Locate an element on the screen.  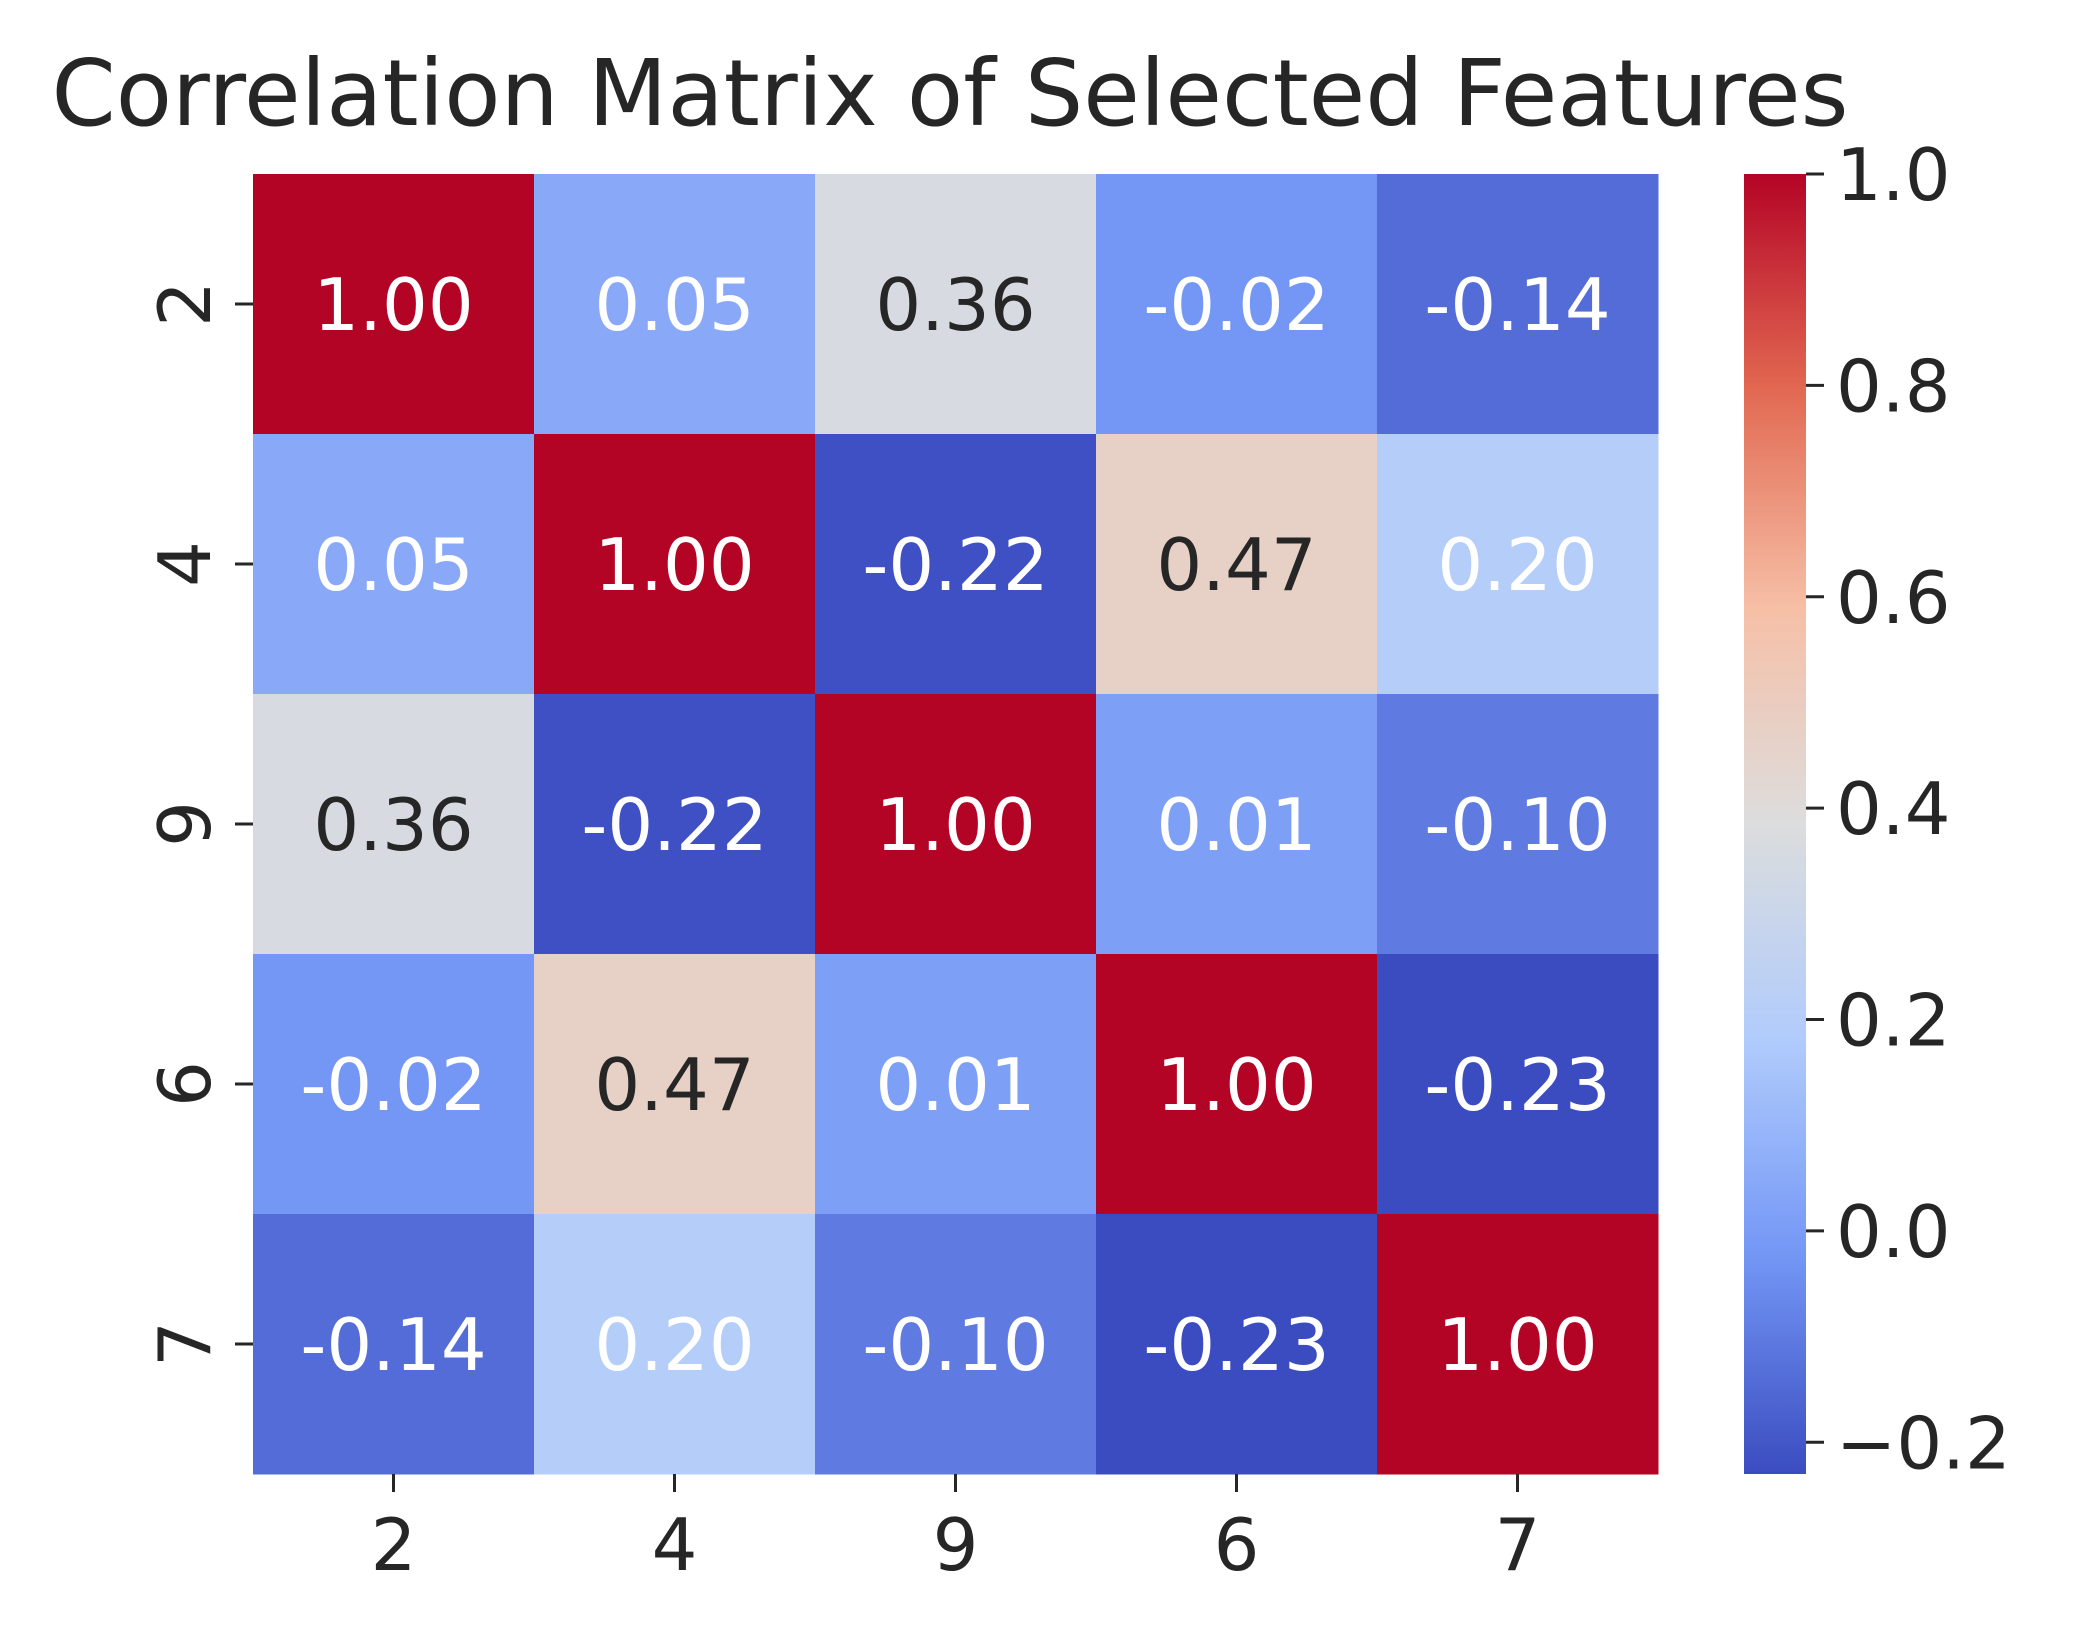
colorbar-tick-label: 0.8 is located at coordinates (1893, 386).